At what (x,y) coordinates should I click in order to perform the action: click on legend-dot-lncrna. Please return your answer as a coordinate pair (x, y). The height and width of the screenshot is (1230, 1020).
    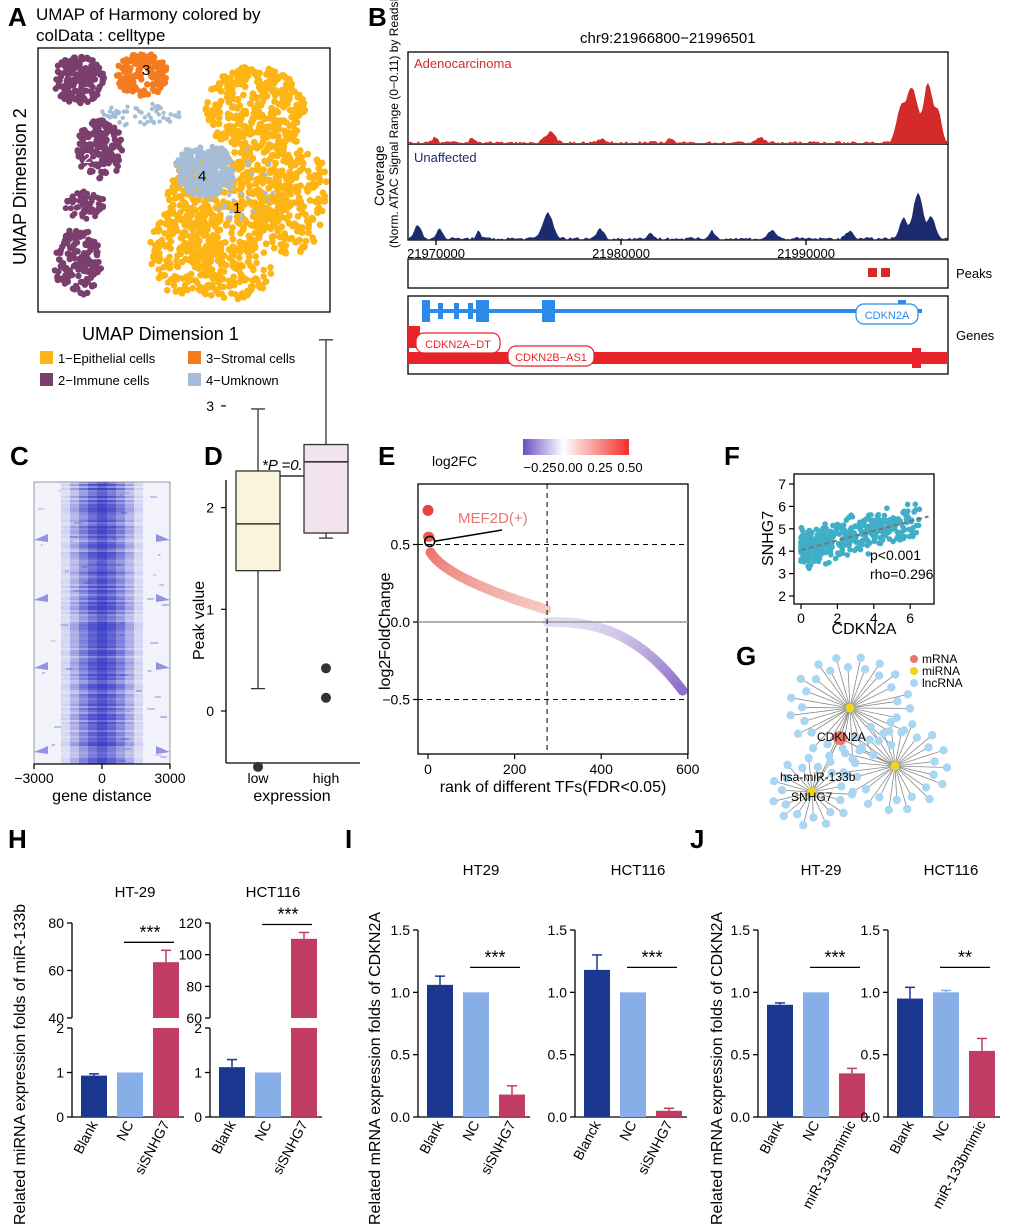
    Looking at the image, I should click on (914, 683).